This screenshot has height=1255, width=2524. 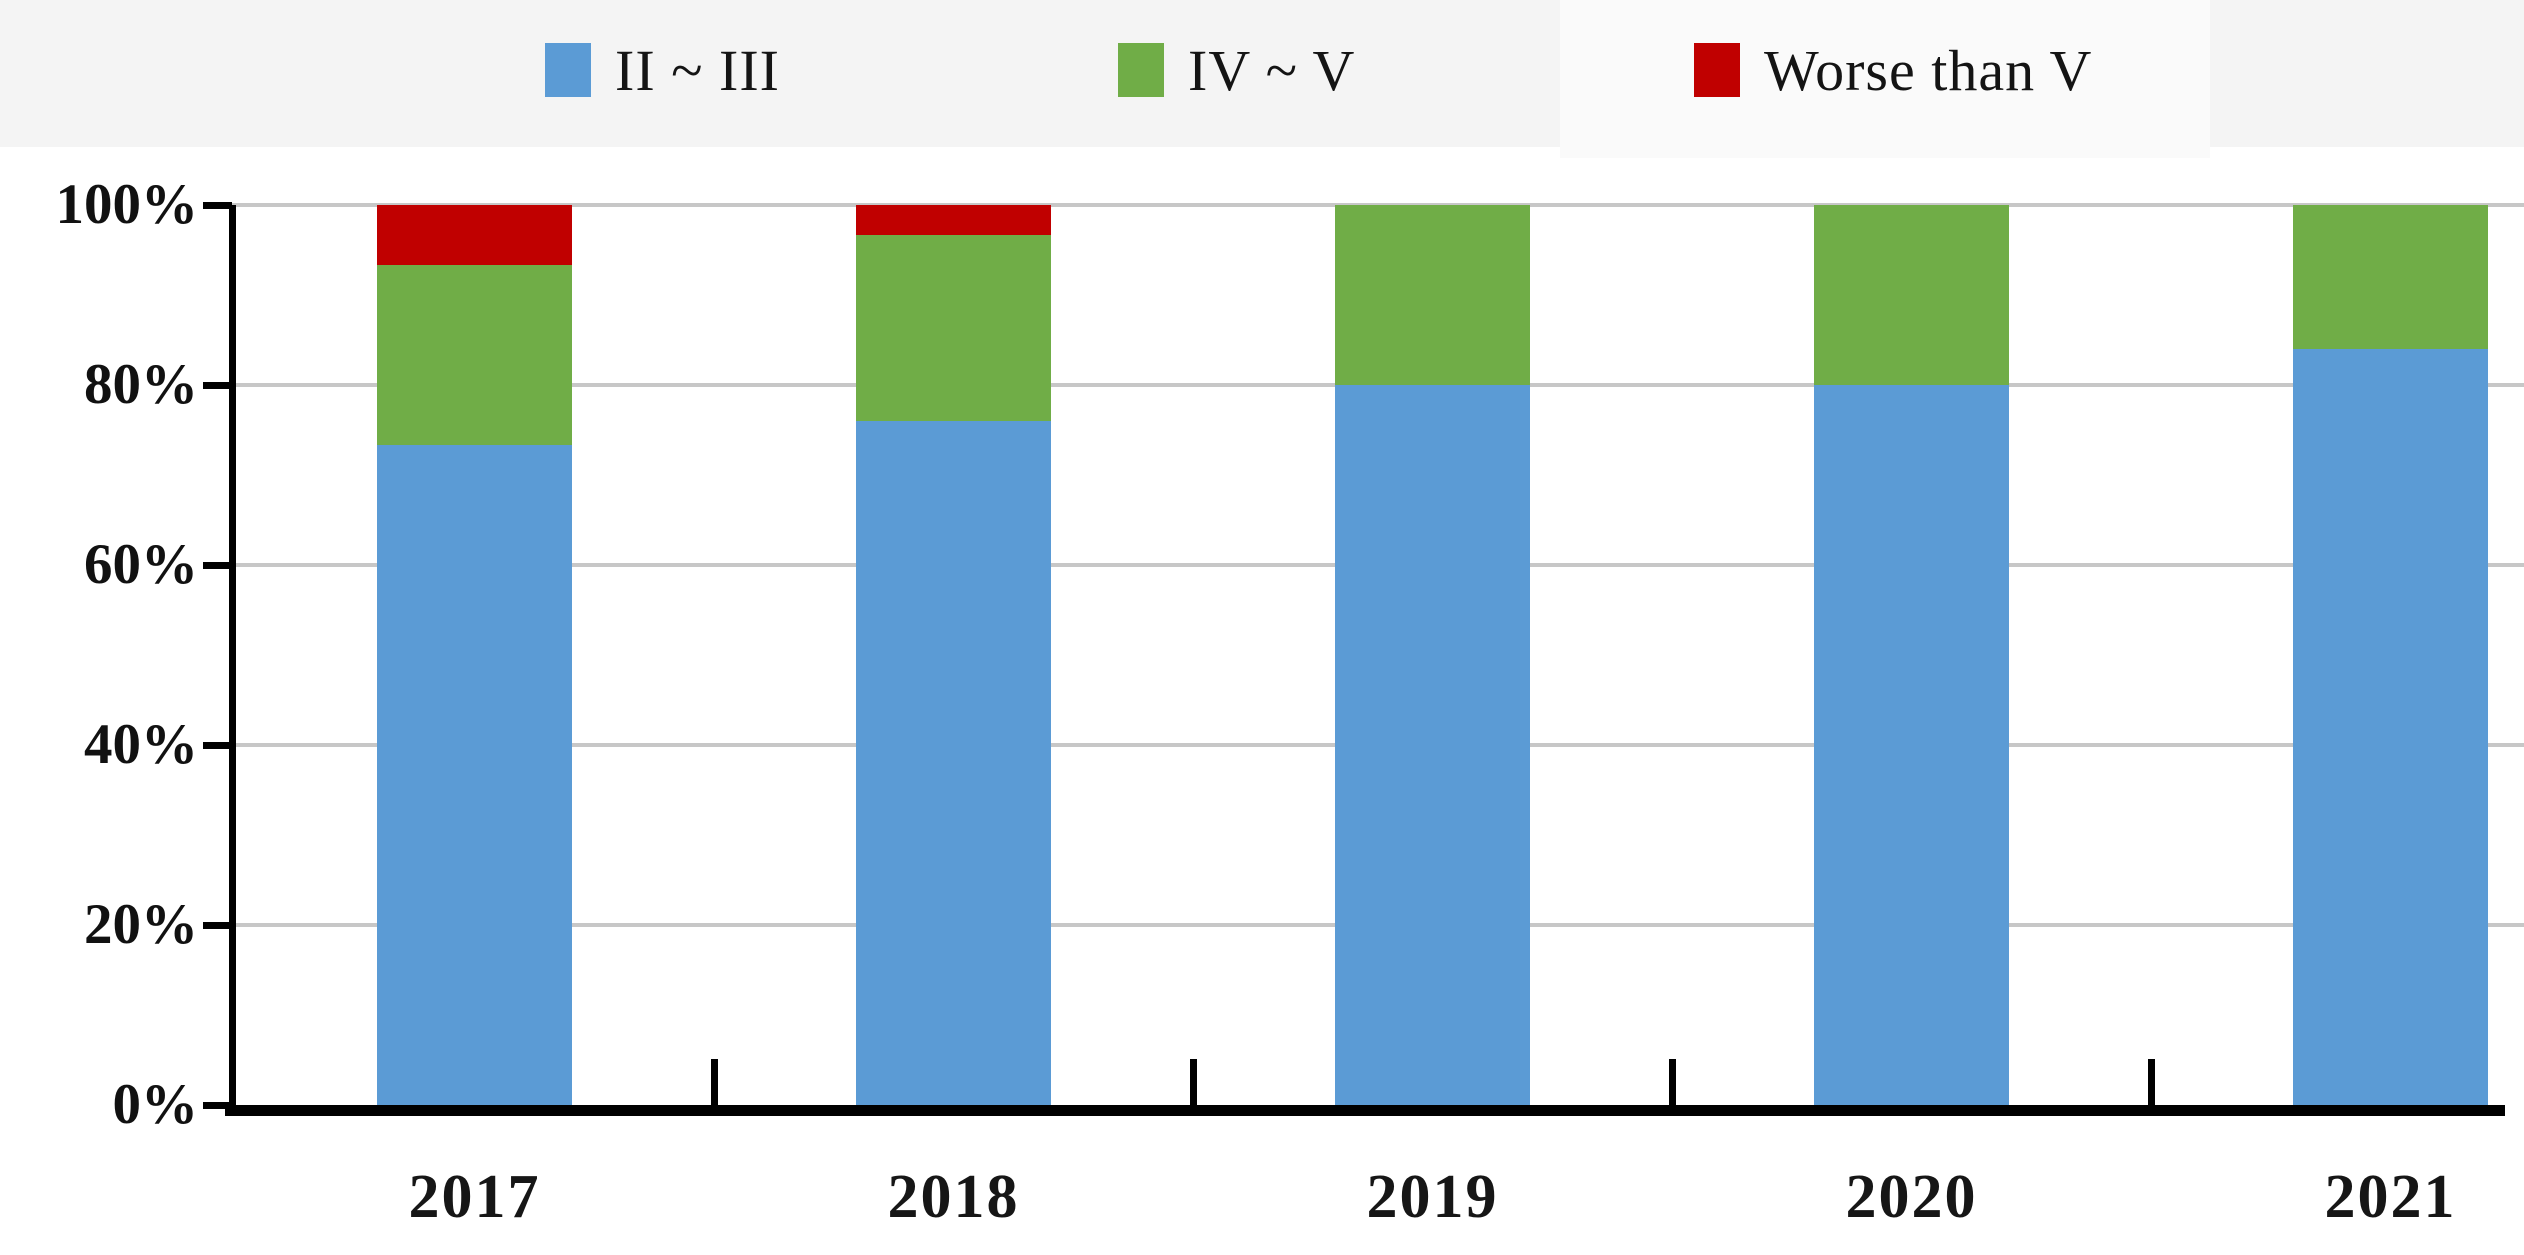 I want to click on y-tick-label-0: 0%, so click(x=155, y=1104).